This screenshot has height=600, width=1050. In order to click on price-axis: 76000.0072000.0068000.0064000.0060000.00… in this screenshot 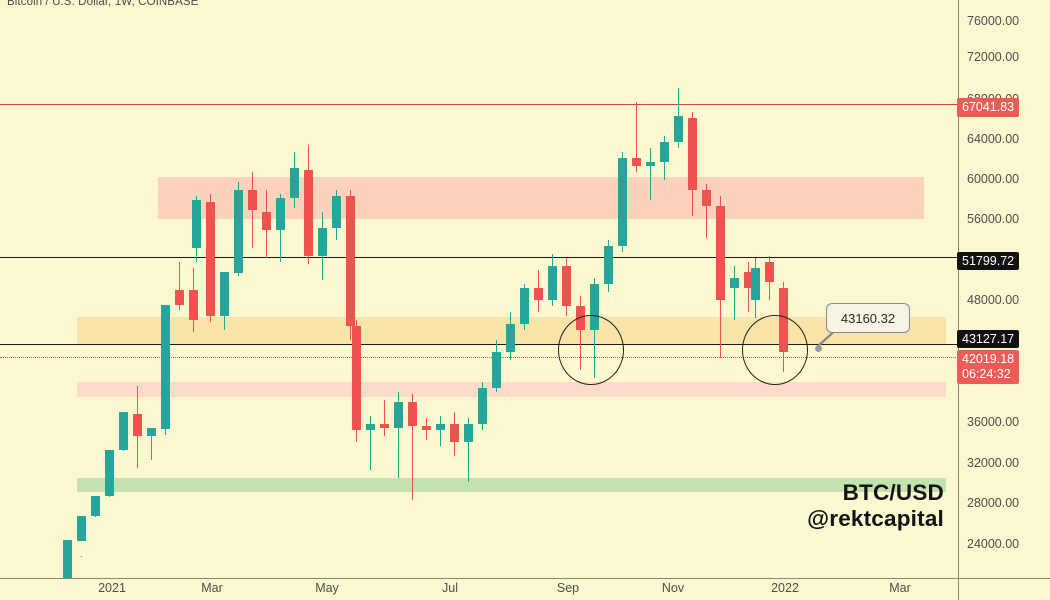, I will do `click(1003, 289)`.